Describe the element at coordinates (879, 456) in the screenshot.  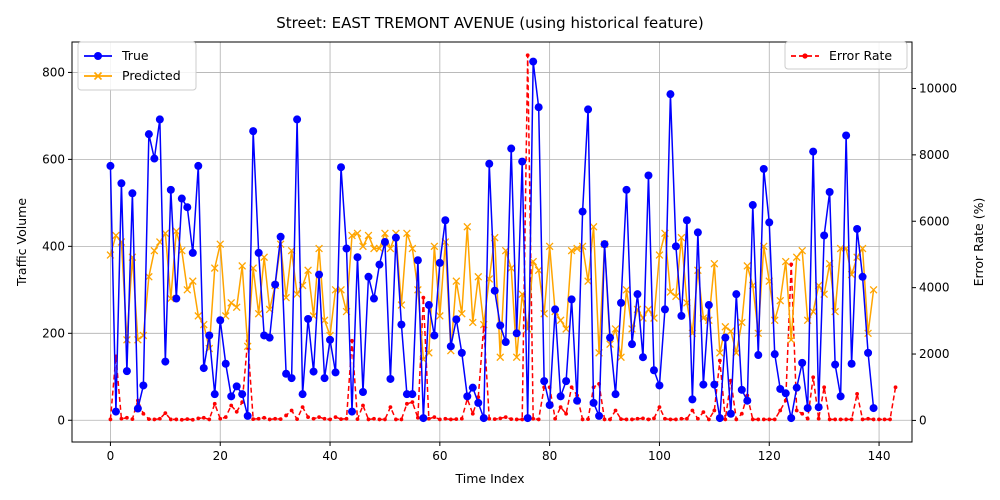
I see `x-tick-label: 140` at that location.